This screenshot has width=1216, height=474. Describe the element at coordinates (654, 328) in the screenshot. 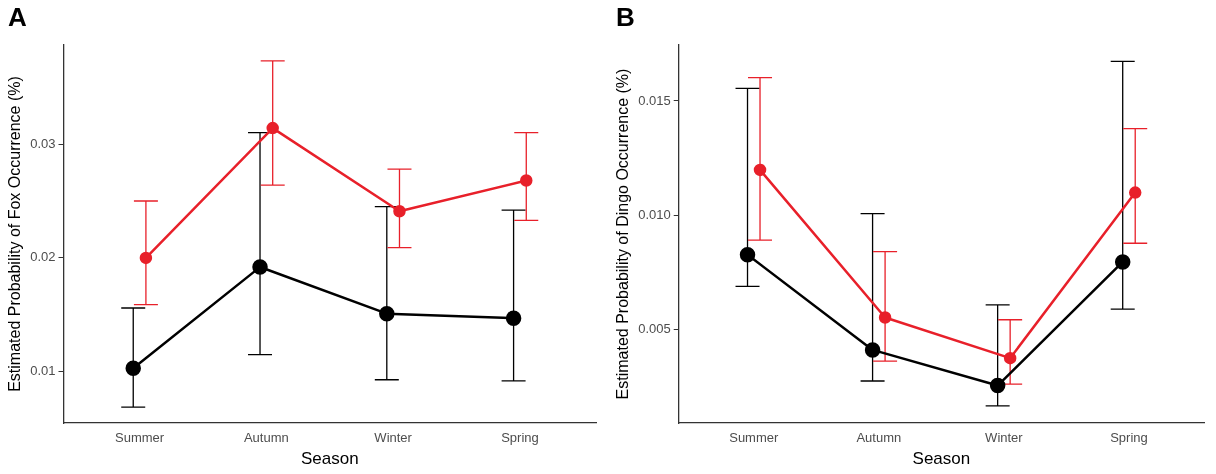

I see `y-tick-label: 0.005` at that location.